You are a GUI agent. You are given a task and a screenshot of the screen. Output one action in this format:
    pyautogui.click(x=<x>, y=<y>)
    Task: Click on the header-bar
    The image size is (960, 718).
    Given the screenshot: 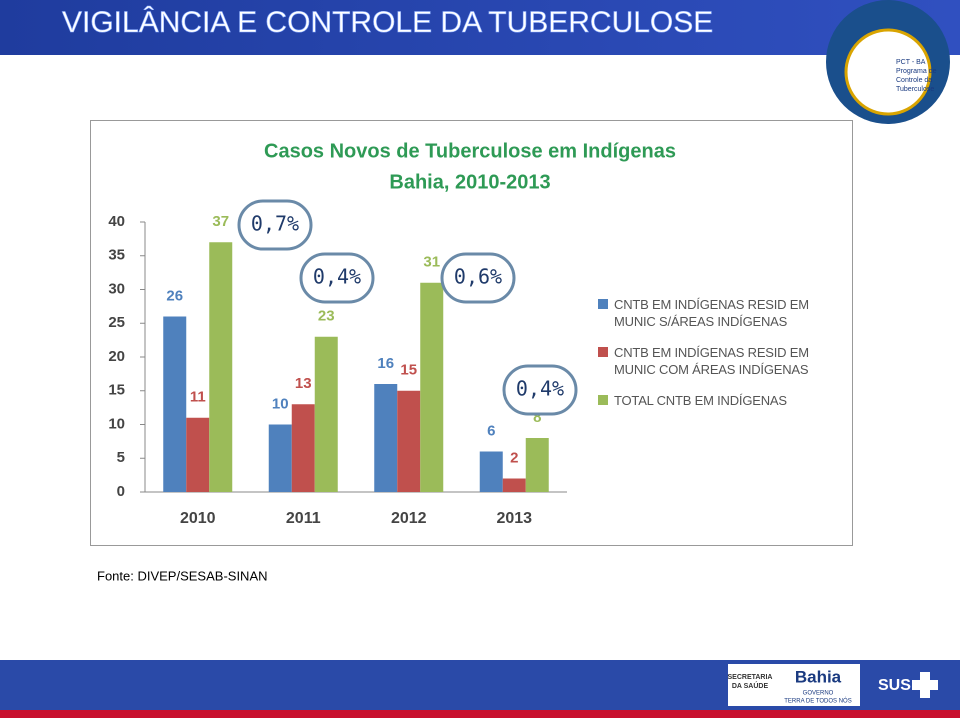 What is the action you would take?
    pyautogui.click(x=480, y=27)
    